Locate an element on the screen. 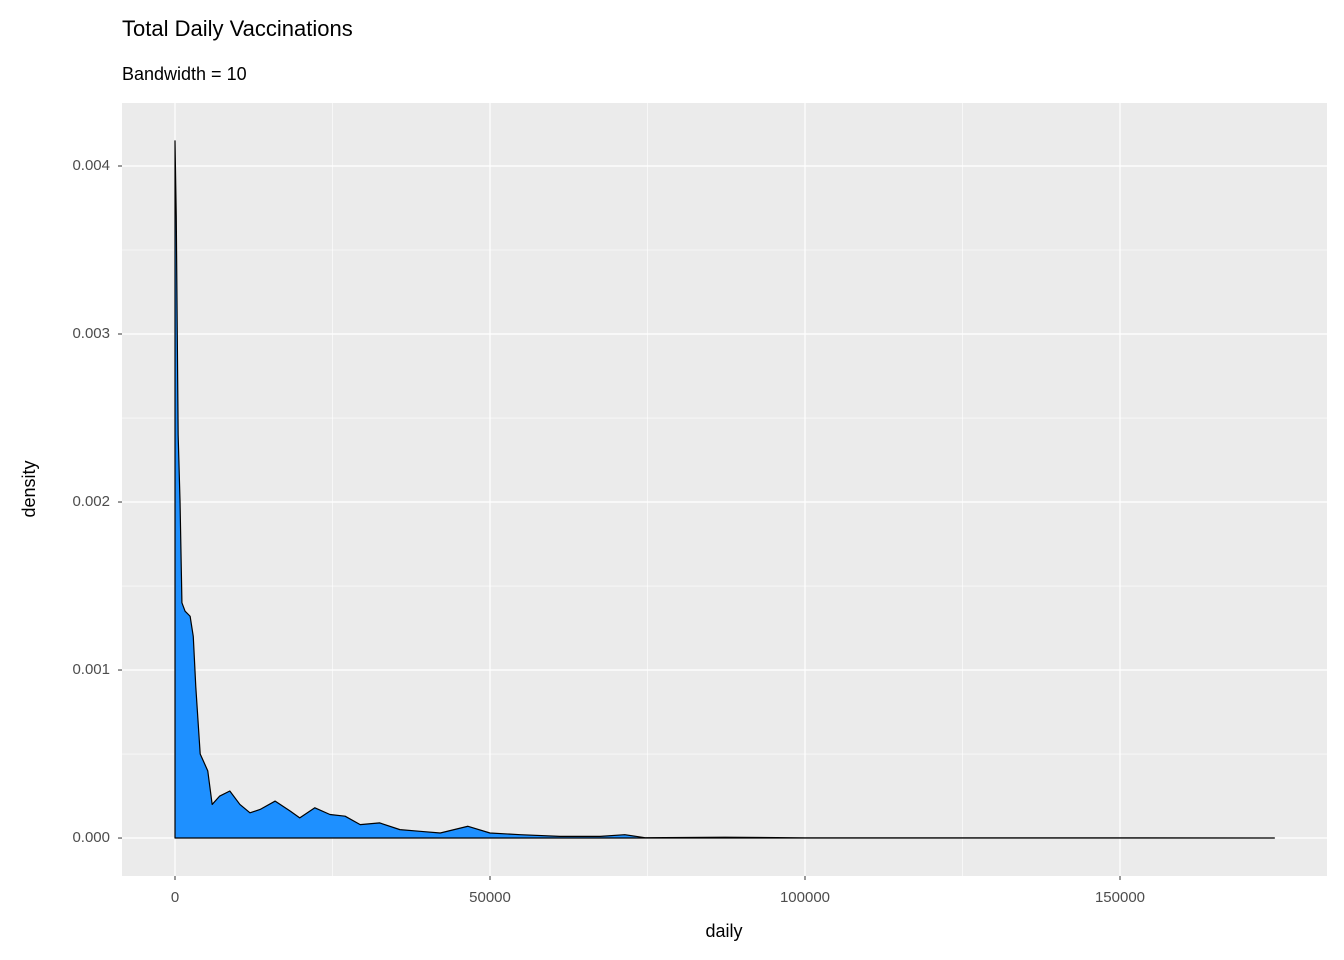 The height and width of the screenshot is (960, 1344). x-tick-label: 100000 is located at coordinates (805, 897).